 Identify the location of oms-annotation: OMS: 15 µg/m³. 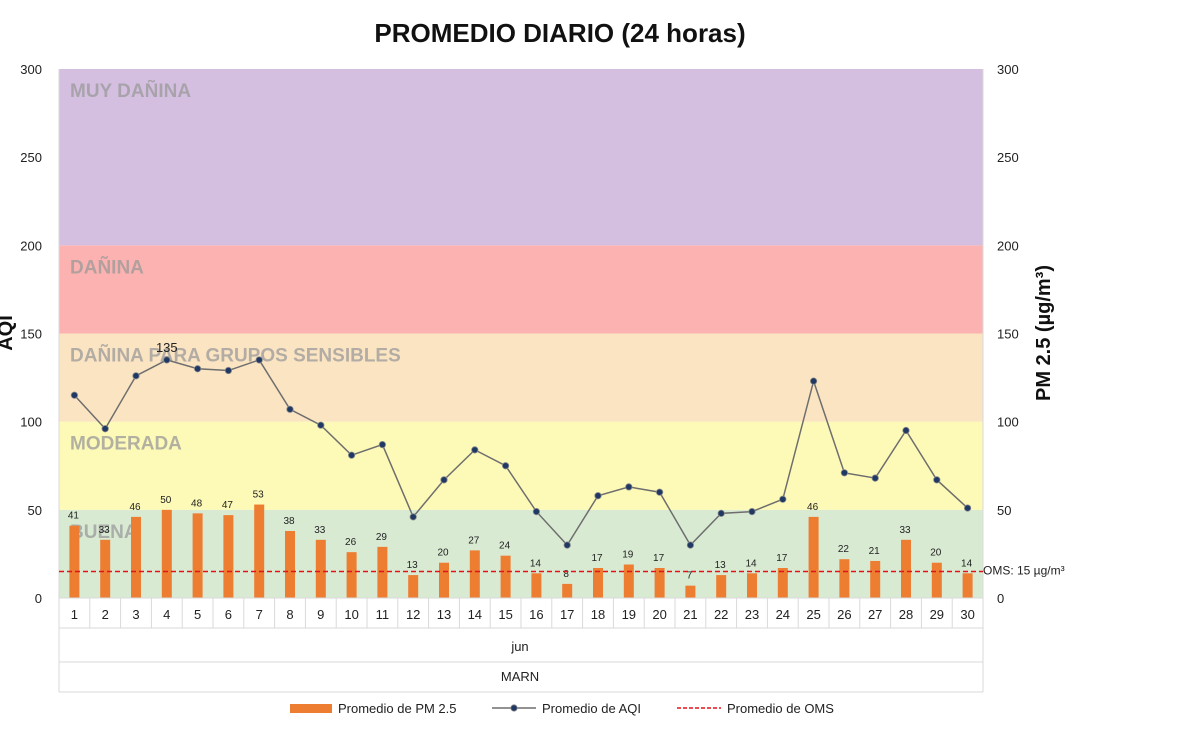
(1024, 571).